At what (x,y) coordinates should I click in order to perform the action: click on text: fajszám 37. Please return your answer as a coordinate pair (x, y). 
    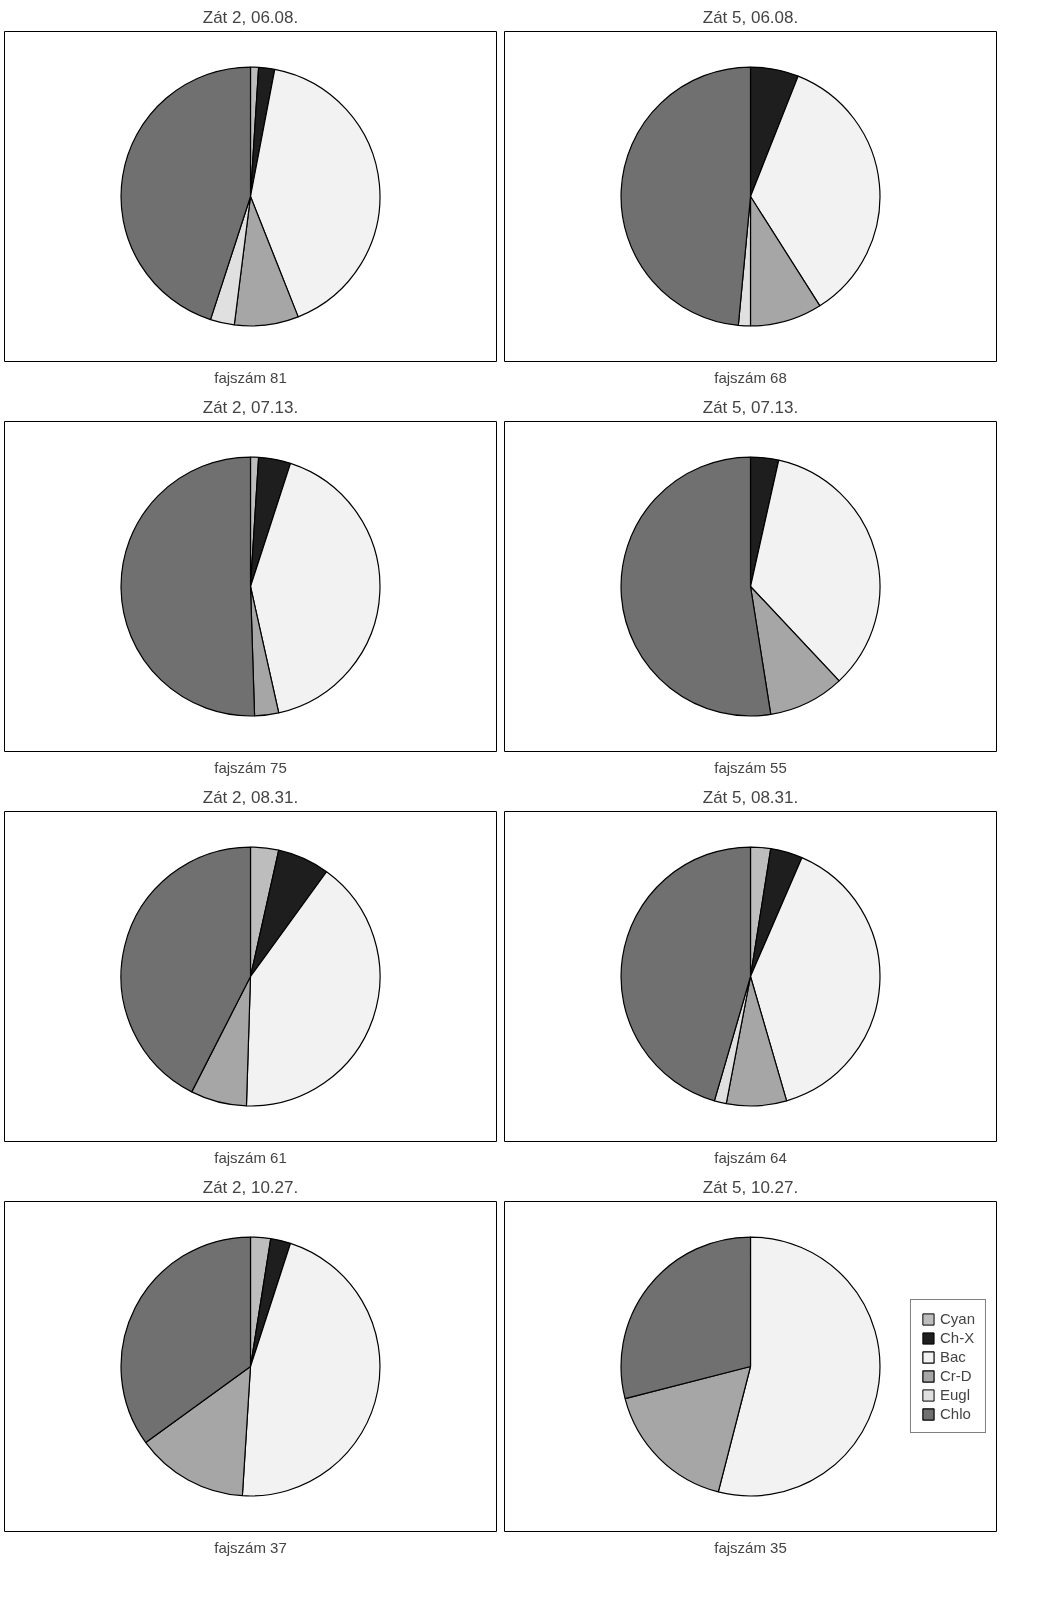
    Looking at the image, I should click on (250, 1547).